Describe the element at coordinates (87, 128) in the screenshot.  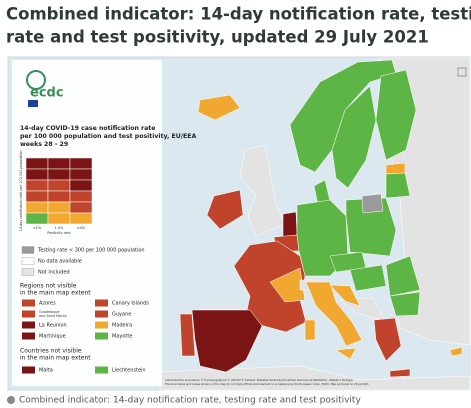
I see `legend-title: 14-day COVID-19 case notification rate` at that location.